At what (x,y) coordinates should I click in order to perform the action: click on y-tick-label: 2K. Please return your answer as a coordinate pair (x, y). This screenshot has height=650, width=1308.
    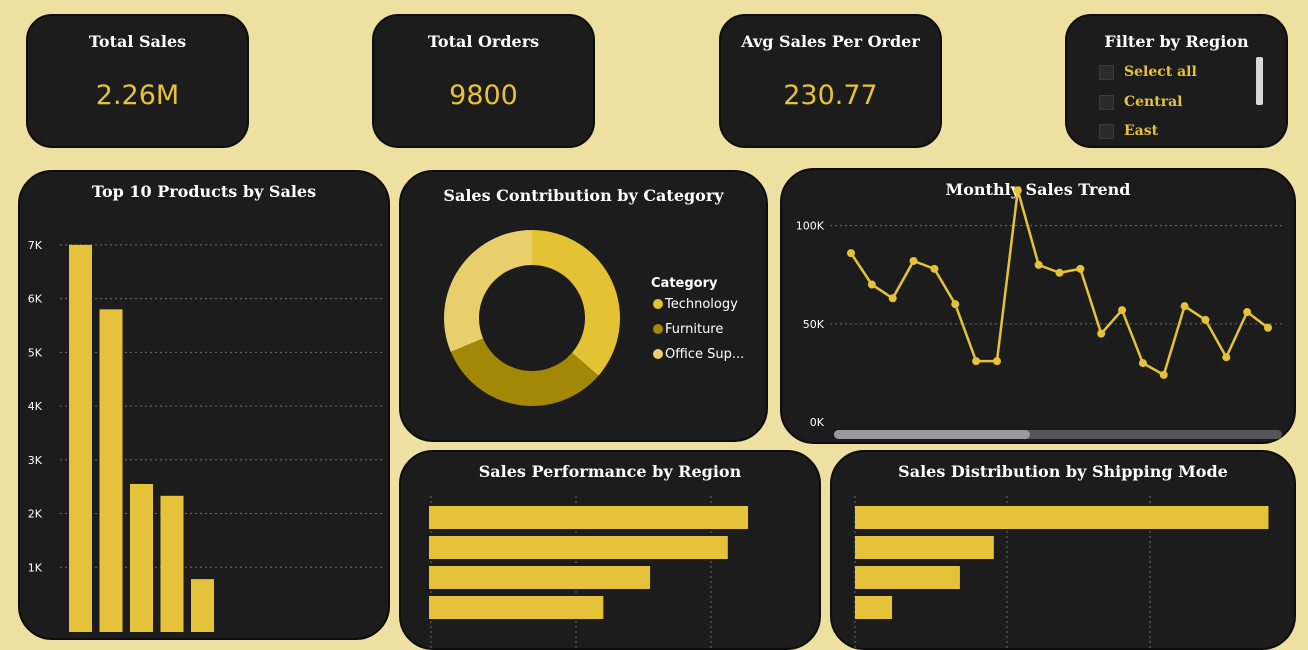
    Looking at the image, I should click on (35, 514).